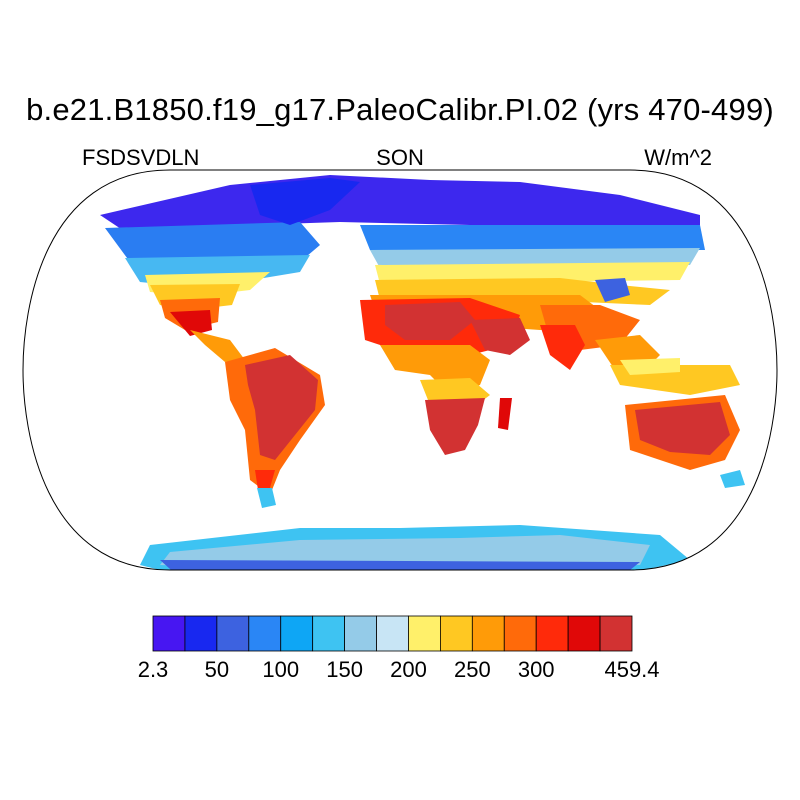 The height and width of the screenshot is (800, 800). I want to click on middle-east-field, so click(527, 344).